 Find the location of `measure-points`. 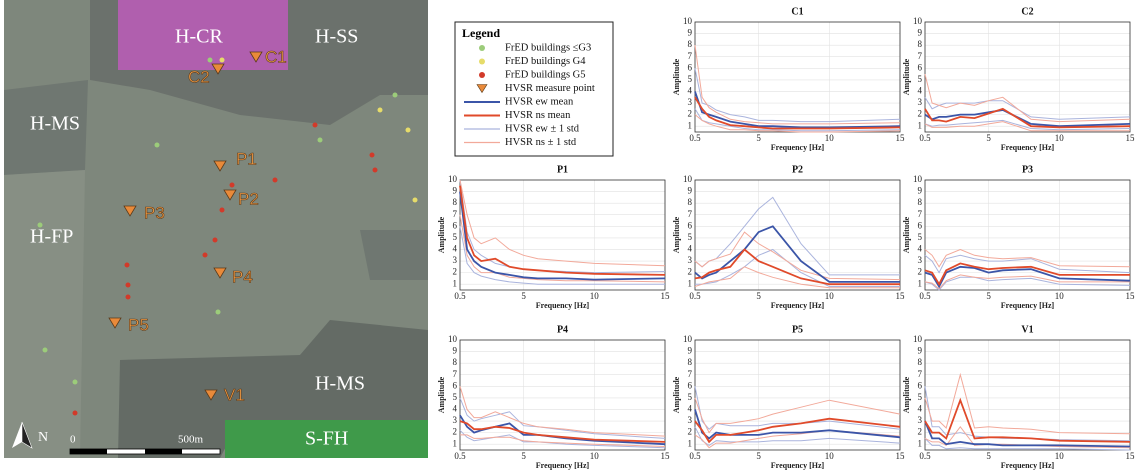

measure-points is located at coordinates (185, 226).